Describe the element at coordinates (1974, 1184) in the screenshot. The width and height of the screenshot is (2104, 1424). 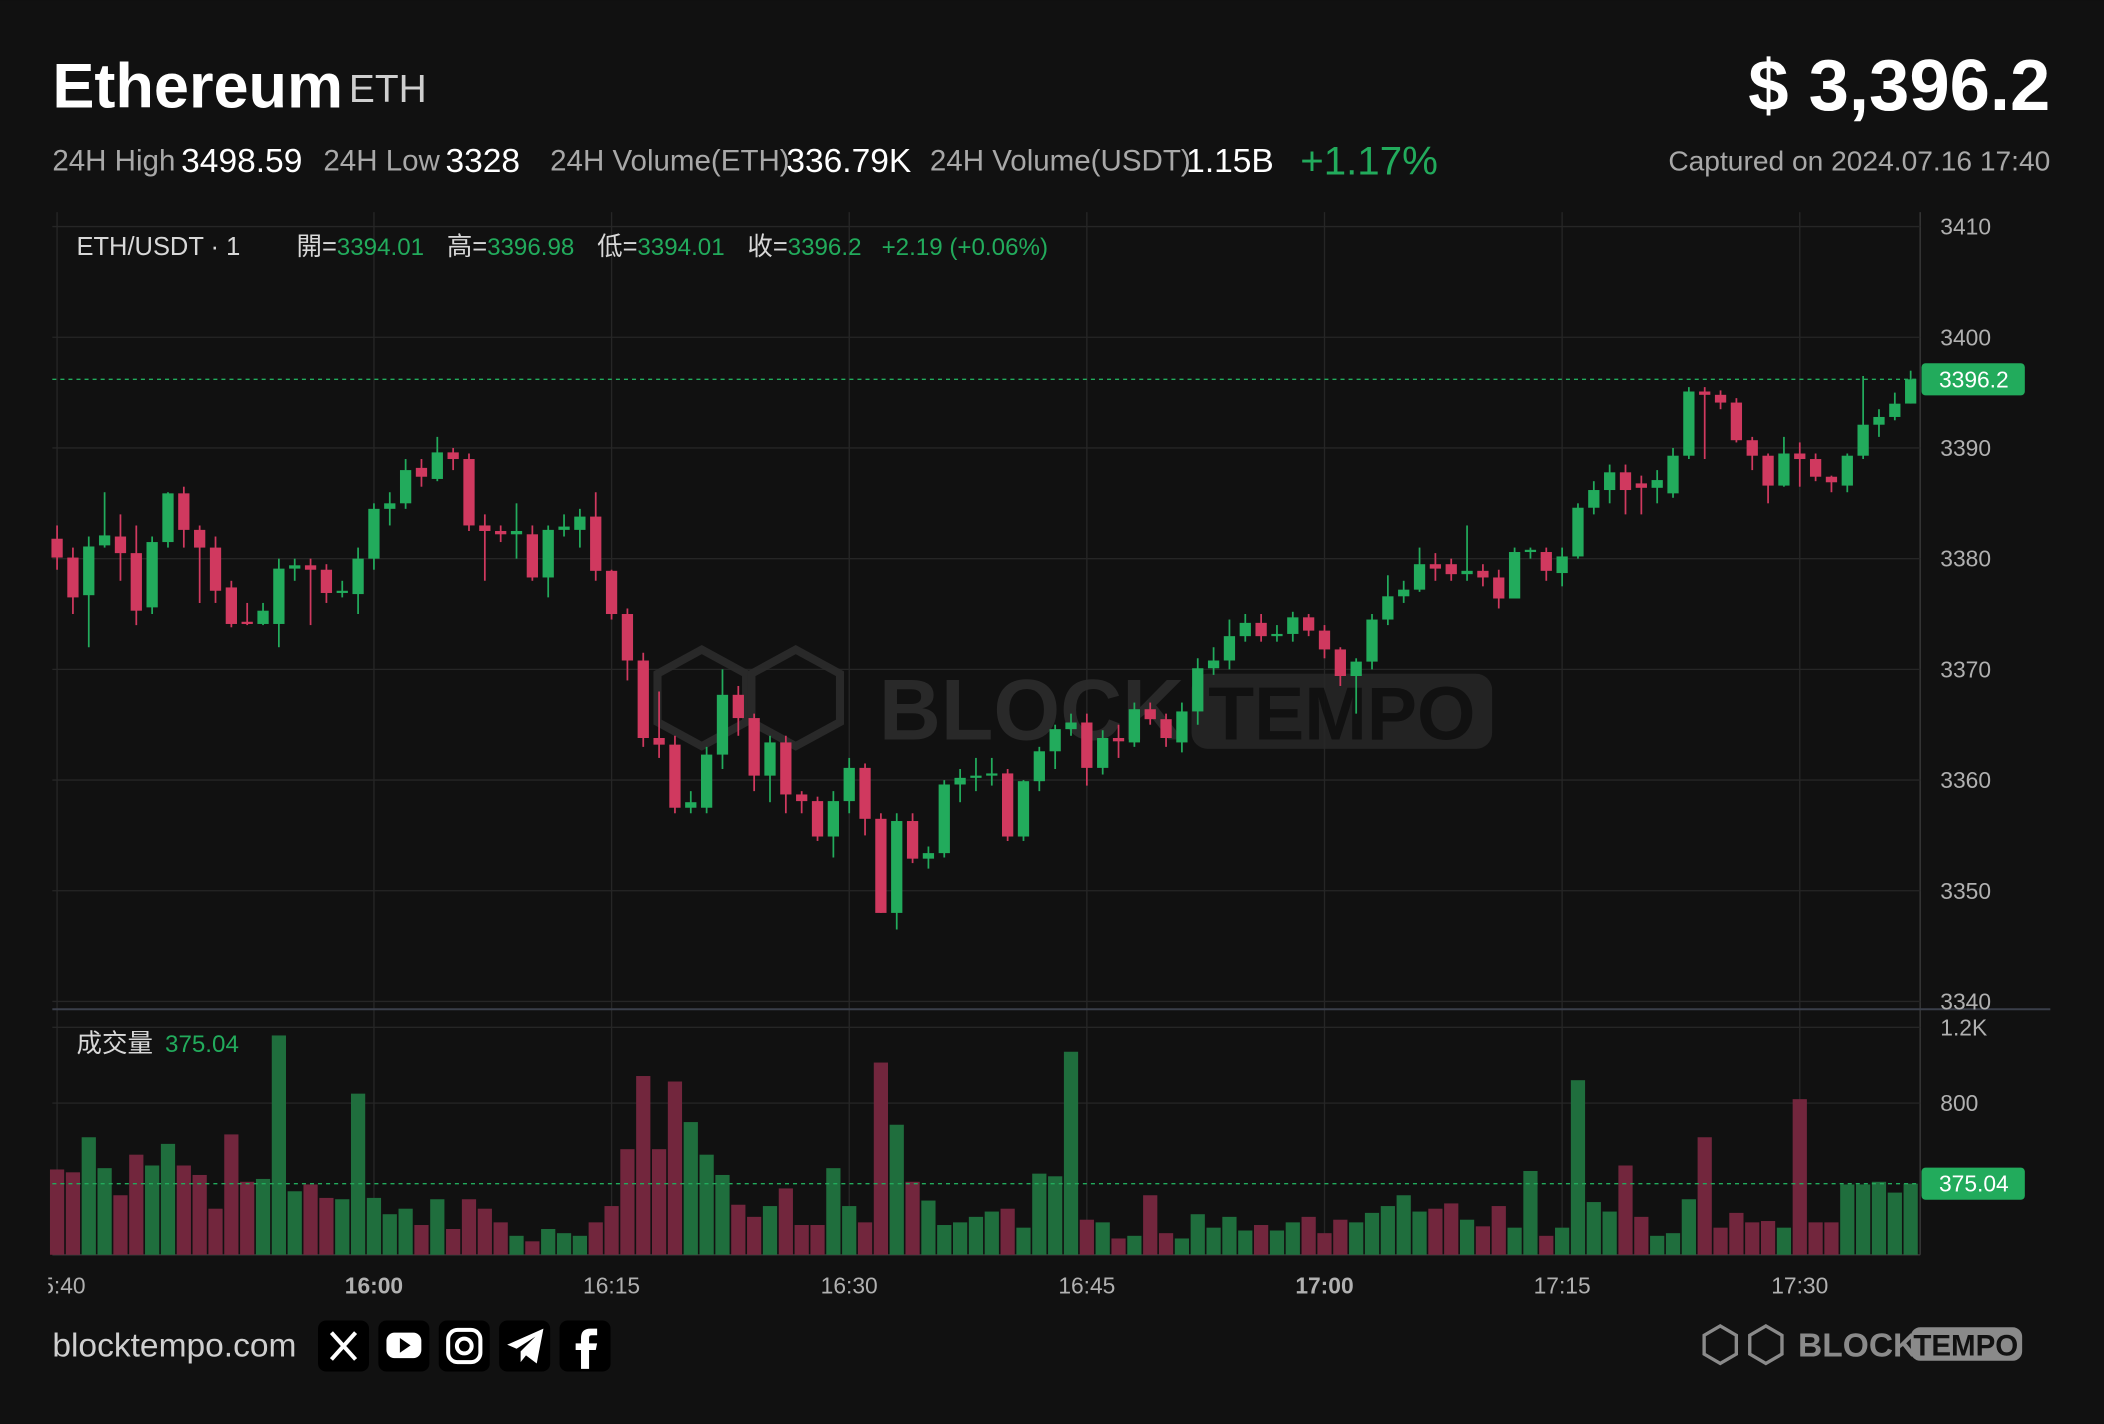
I see `volume-tag-label: 375.04` at that location.